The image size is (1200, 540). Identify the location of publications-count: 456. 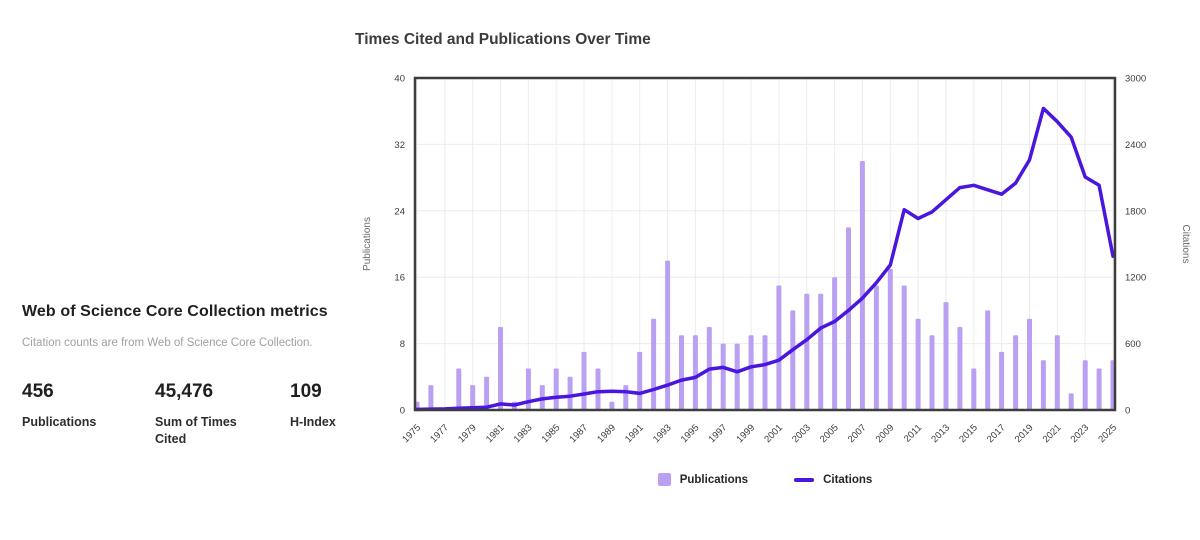
(38, 391).